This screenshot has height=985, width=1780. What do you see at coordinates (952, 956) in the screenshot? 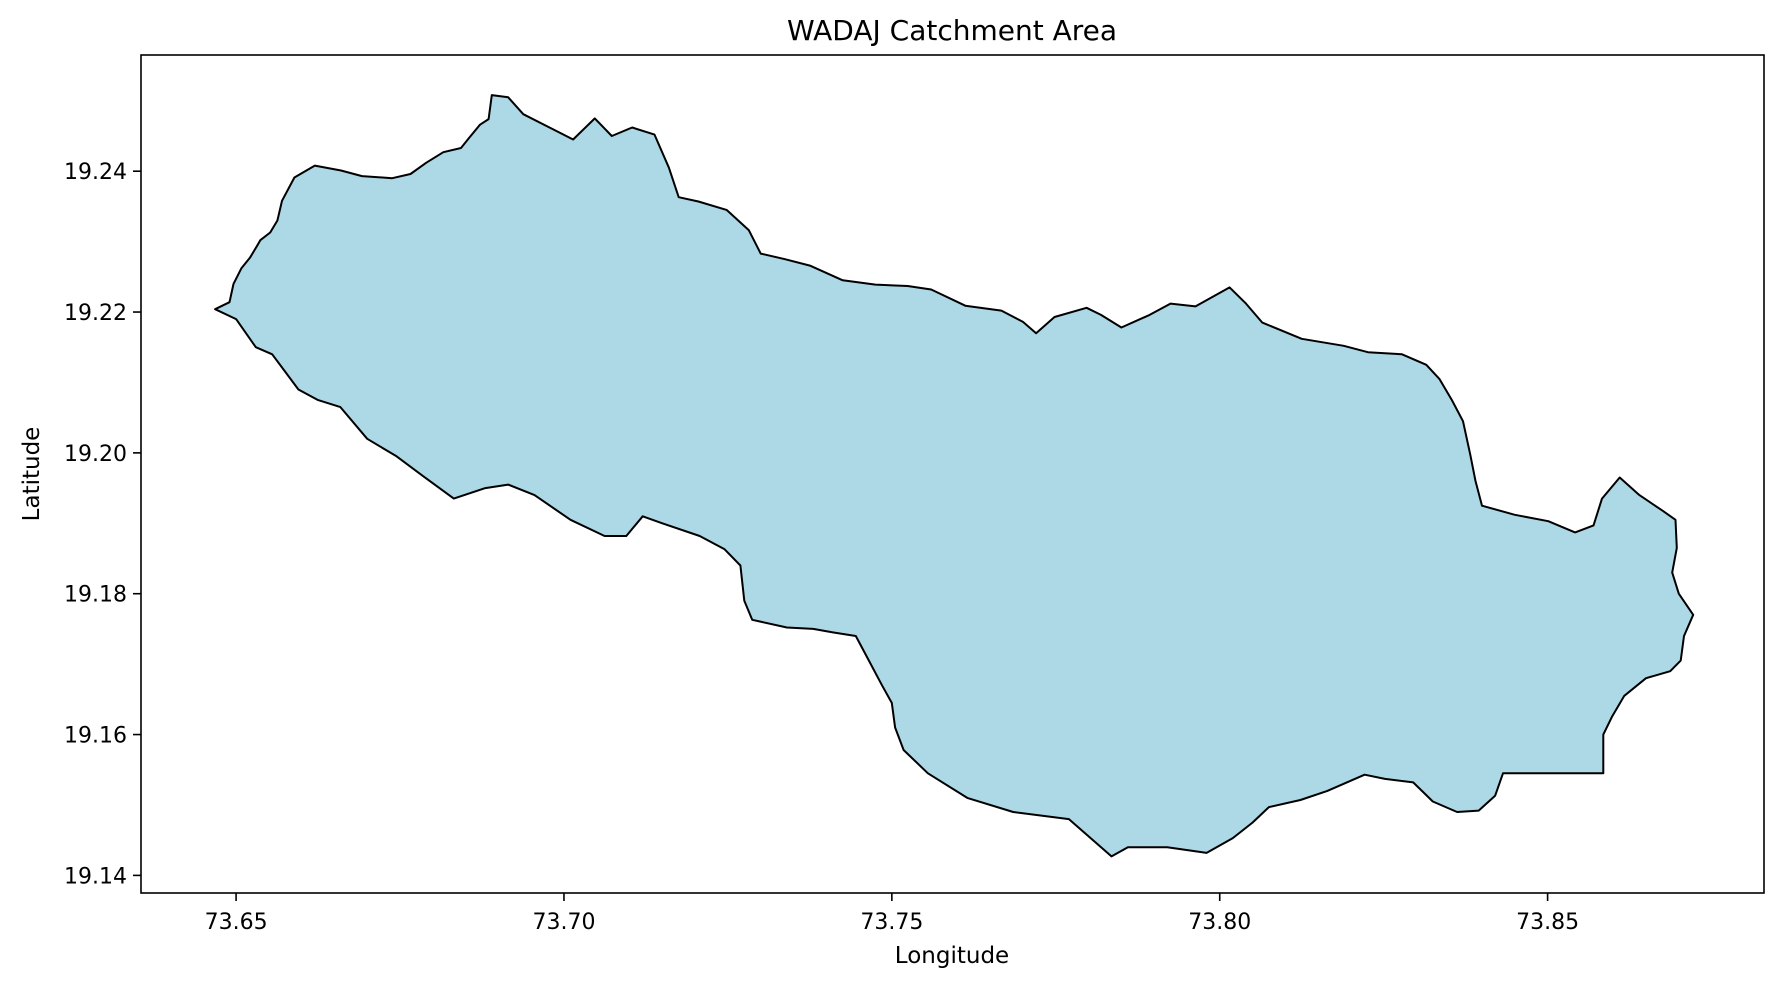
I see `x-axis-label: Longitude` at bounding box center [952, 956].